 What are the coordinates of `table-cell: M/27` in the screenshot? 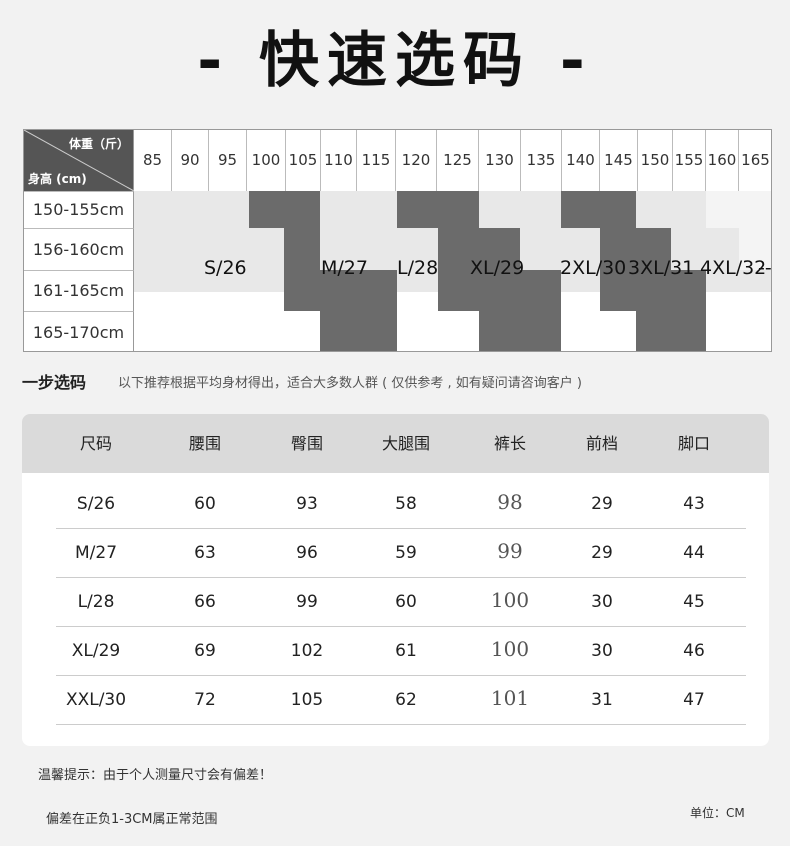 It's located at (96, 553).